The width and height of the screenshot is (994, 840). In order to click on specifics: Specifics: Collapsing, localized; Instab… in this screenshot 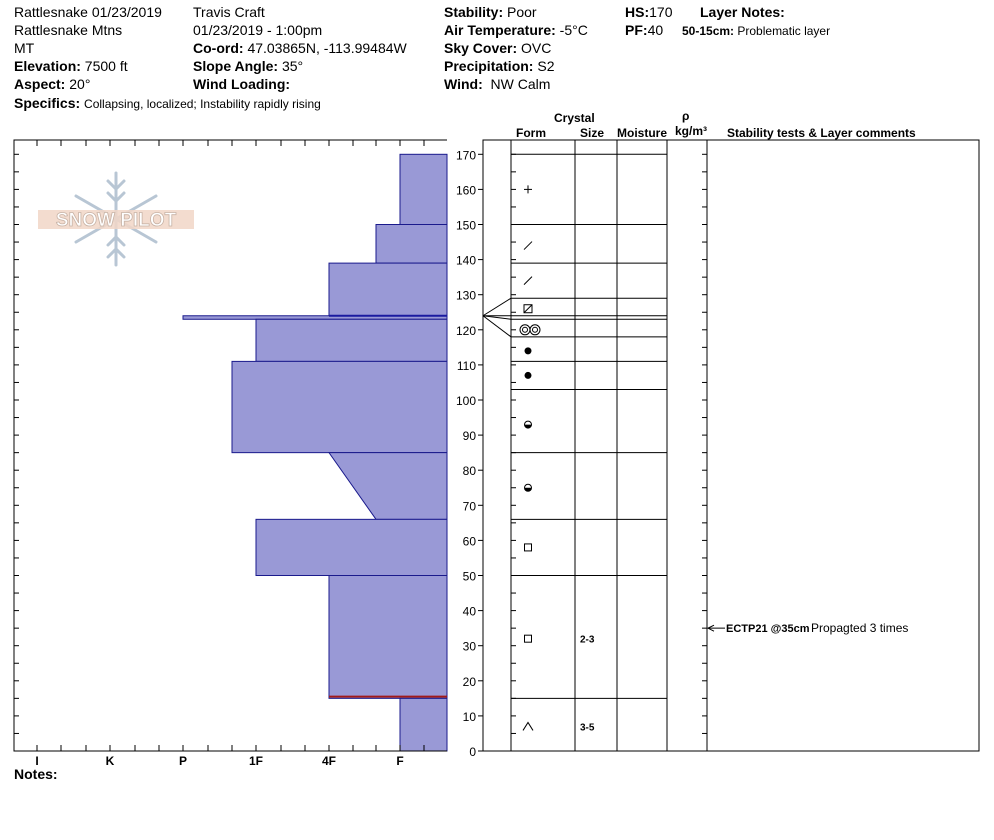, I will do `click(167, 103)`.